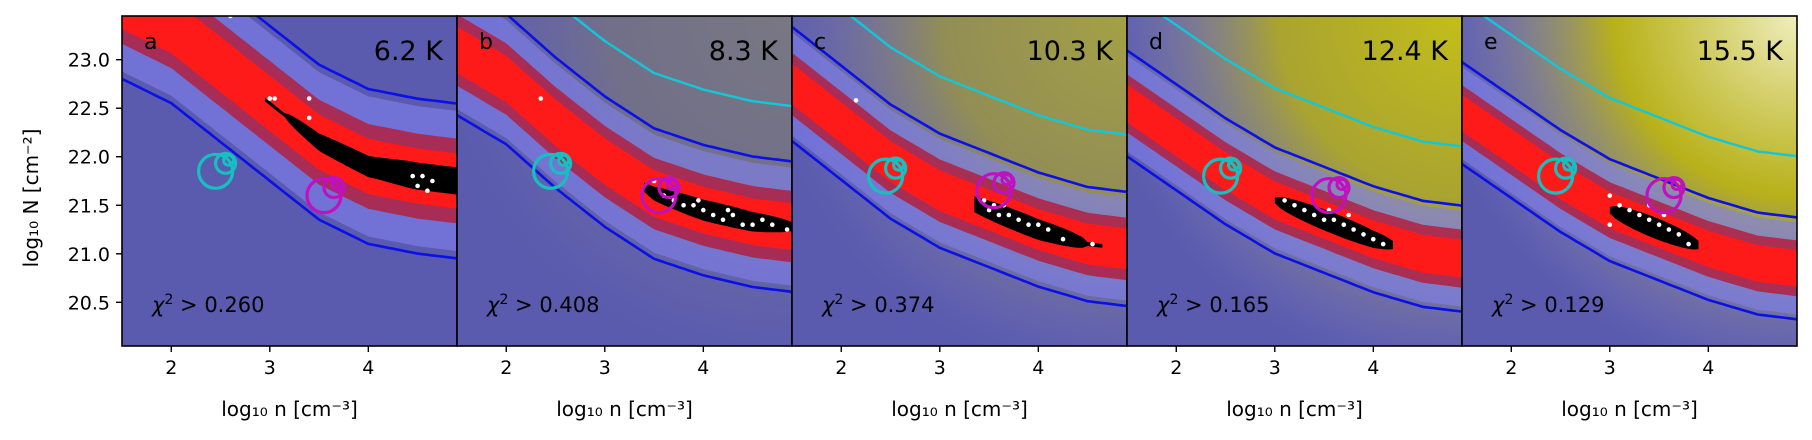  Describe the element at coordinates (31, 198) in the screenshot. I see `y-axis-label: log₁₀ N [cm⁻²]` at that location.